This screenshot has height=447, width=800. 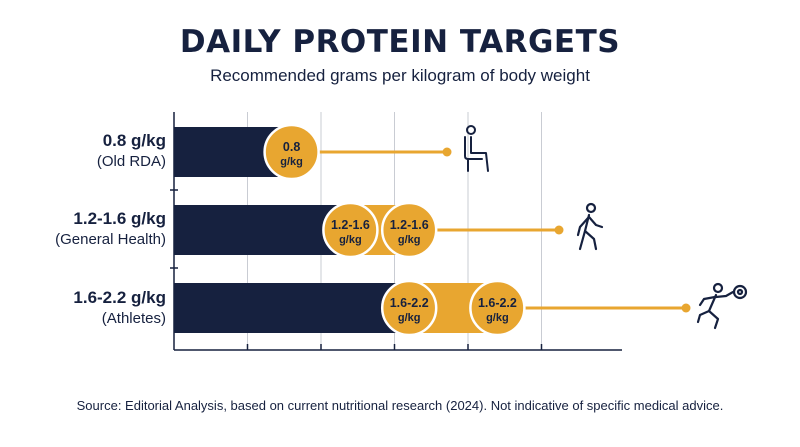 What do you see at coordinates (83, 307) in the screenshot?
I see `category-label-athletes: 1.6-2.2 g/kg (Athletes)` at bounding box center [83, 307].